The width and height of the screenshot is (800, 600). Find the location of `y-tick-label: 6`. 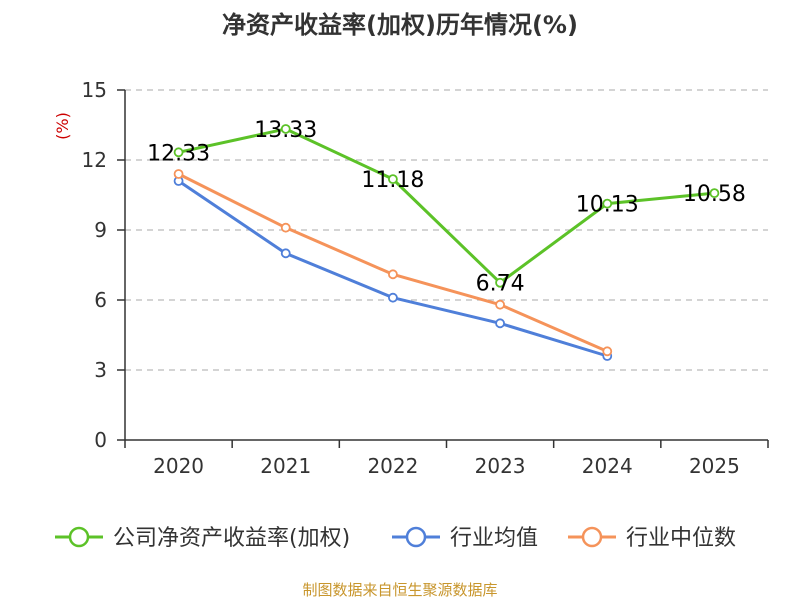

y-tick-label: 6 is located at coordinates (100, 300).